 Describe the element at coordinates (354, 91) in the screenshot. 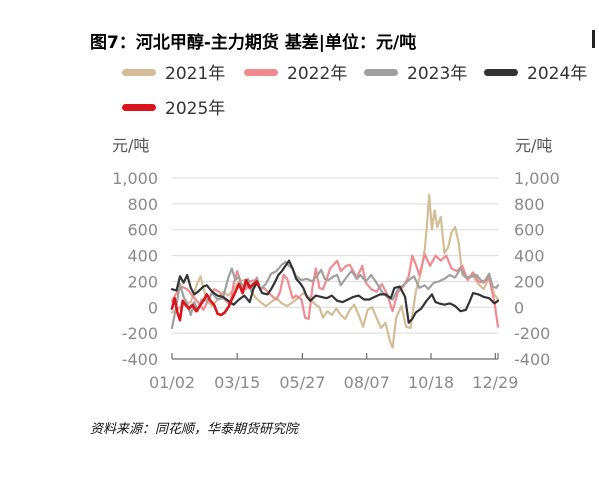

I see `legend: 2021年 2022年 2023年 2024年 2025年` at that location.